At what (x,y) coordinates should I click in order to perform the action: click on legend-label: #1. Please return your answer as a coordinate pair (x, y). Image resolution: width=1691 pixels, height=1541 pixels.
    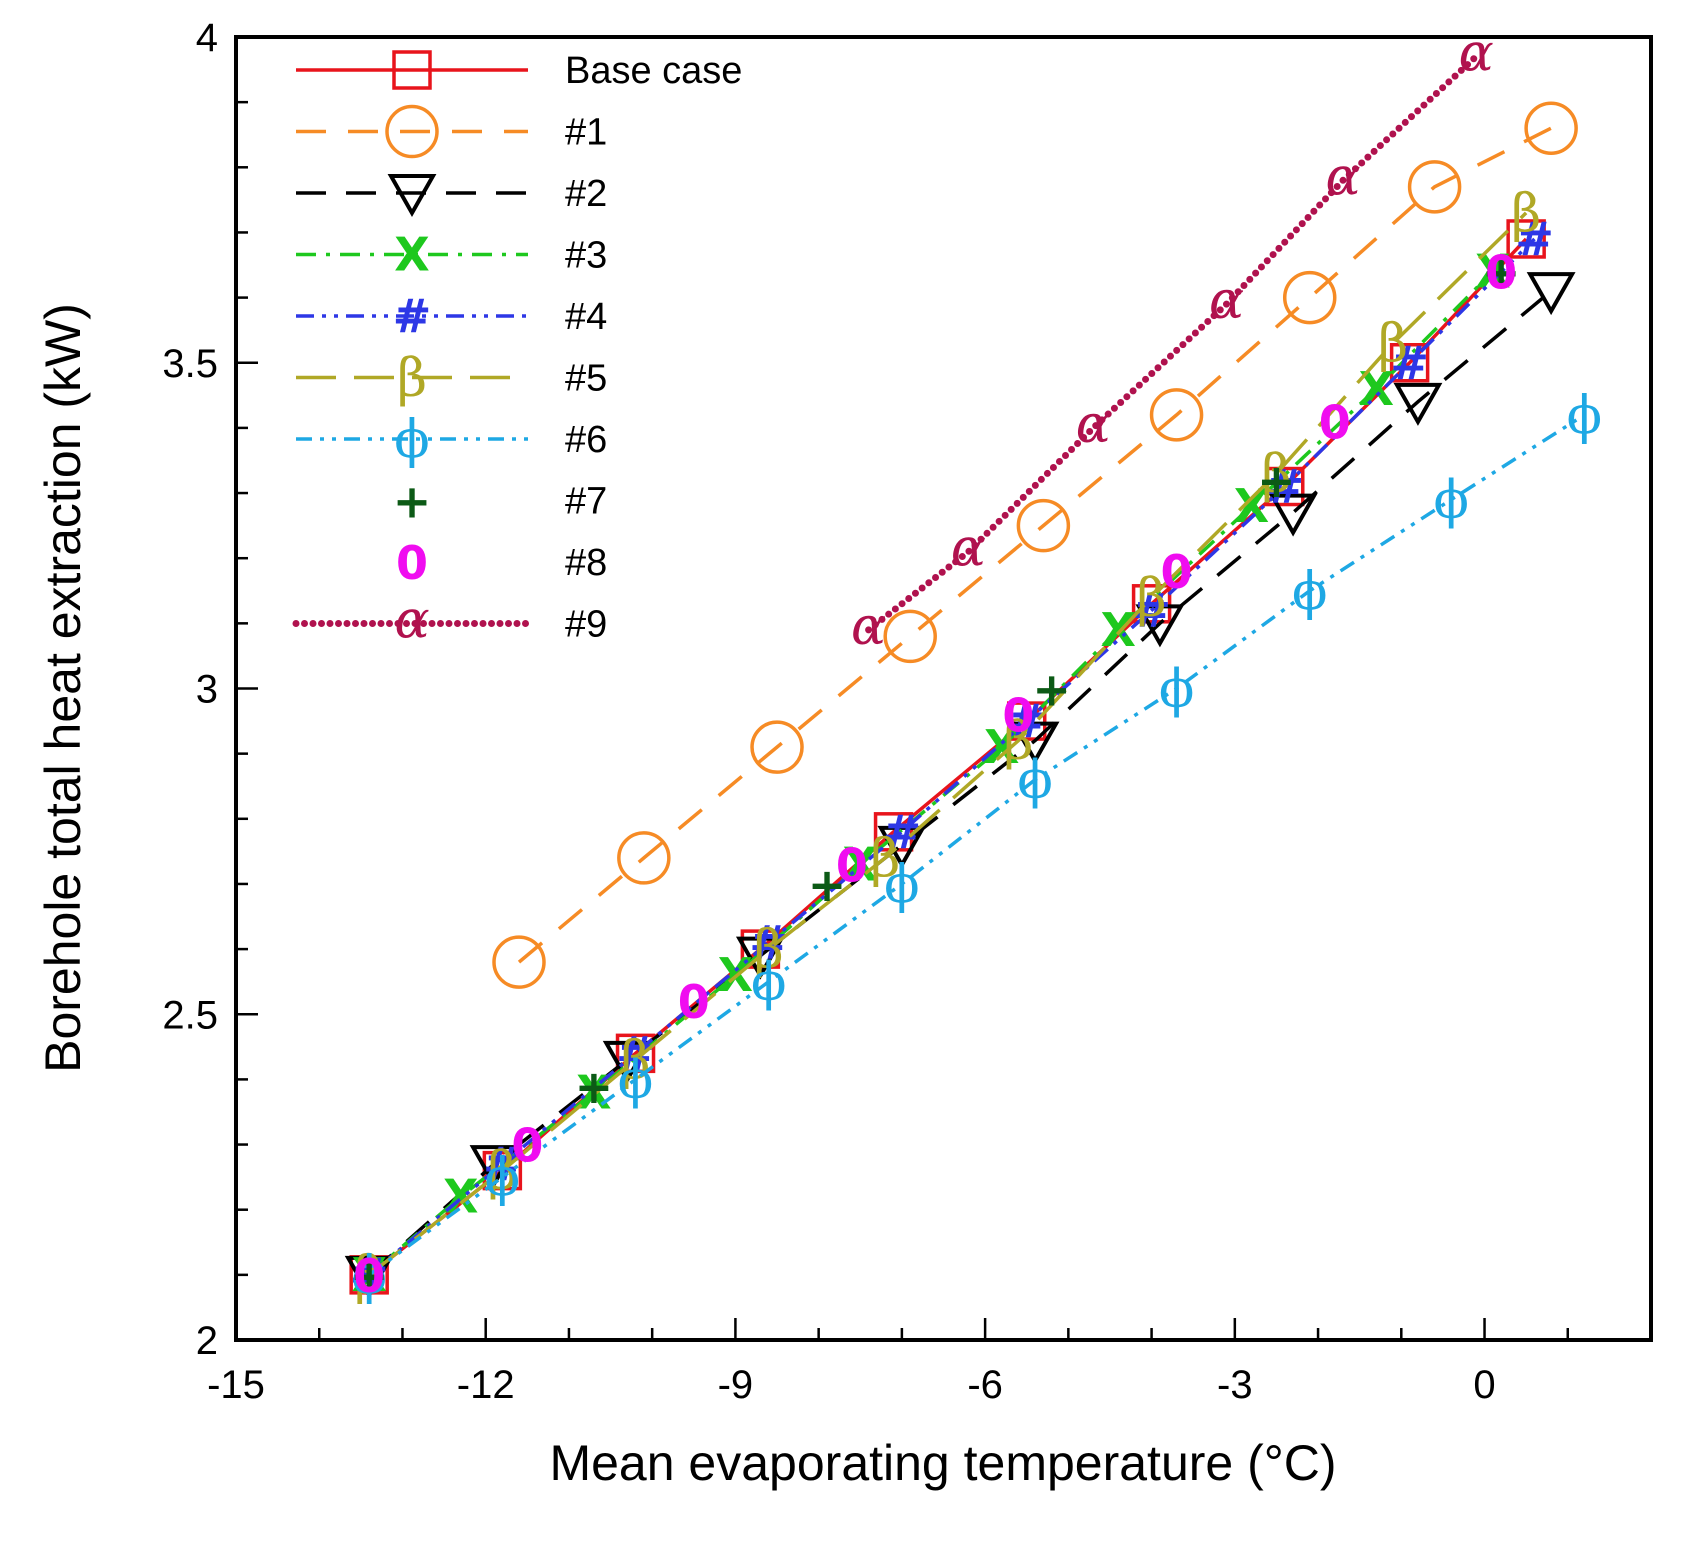
    Looking at the image, I should click on (586, 133).